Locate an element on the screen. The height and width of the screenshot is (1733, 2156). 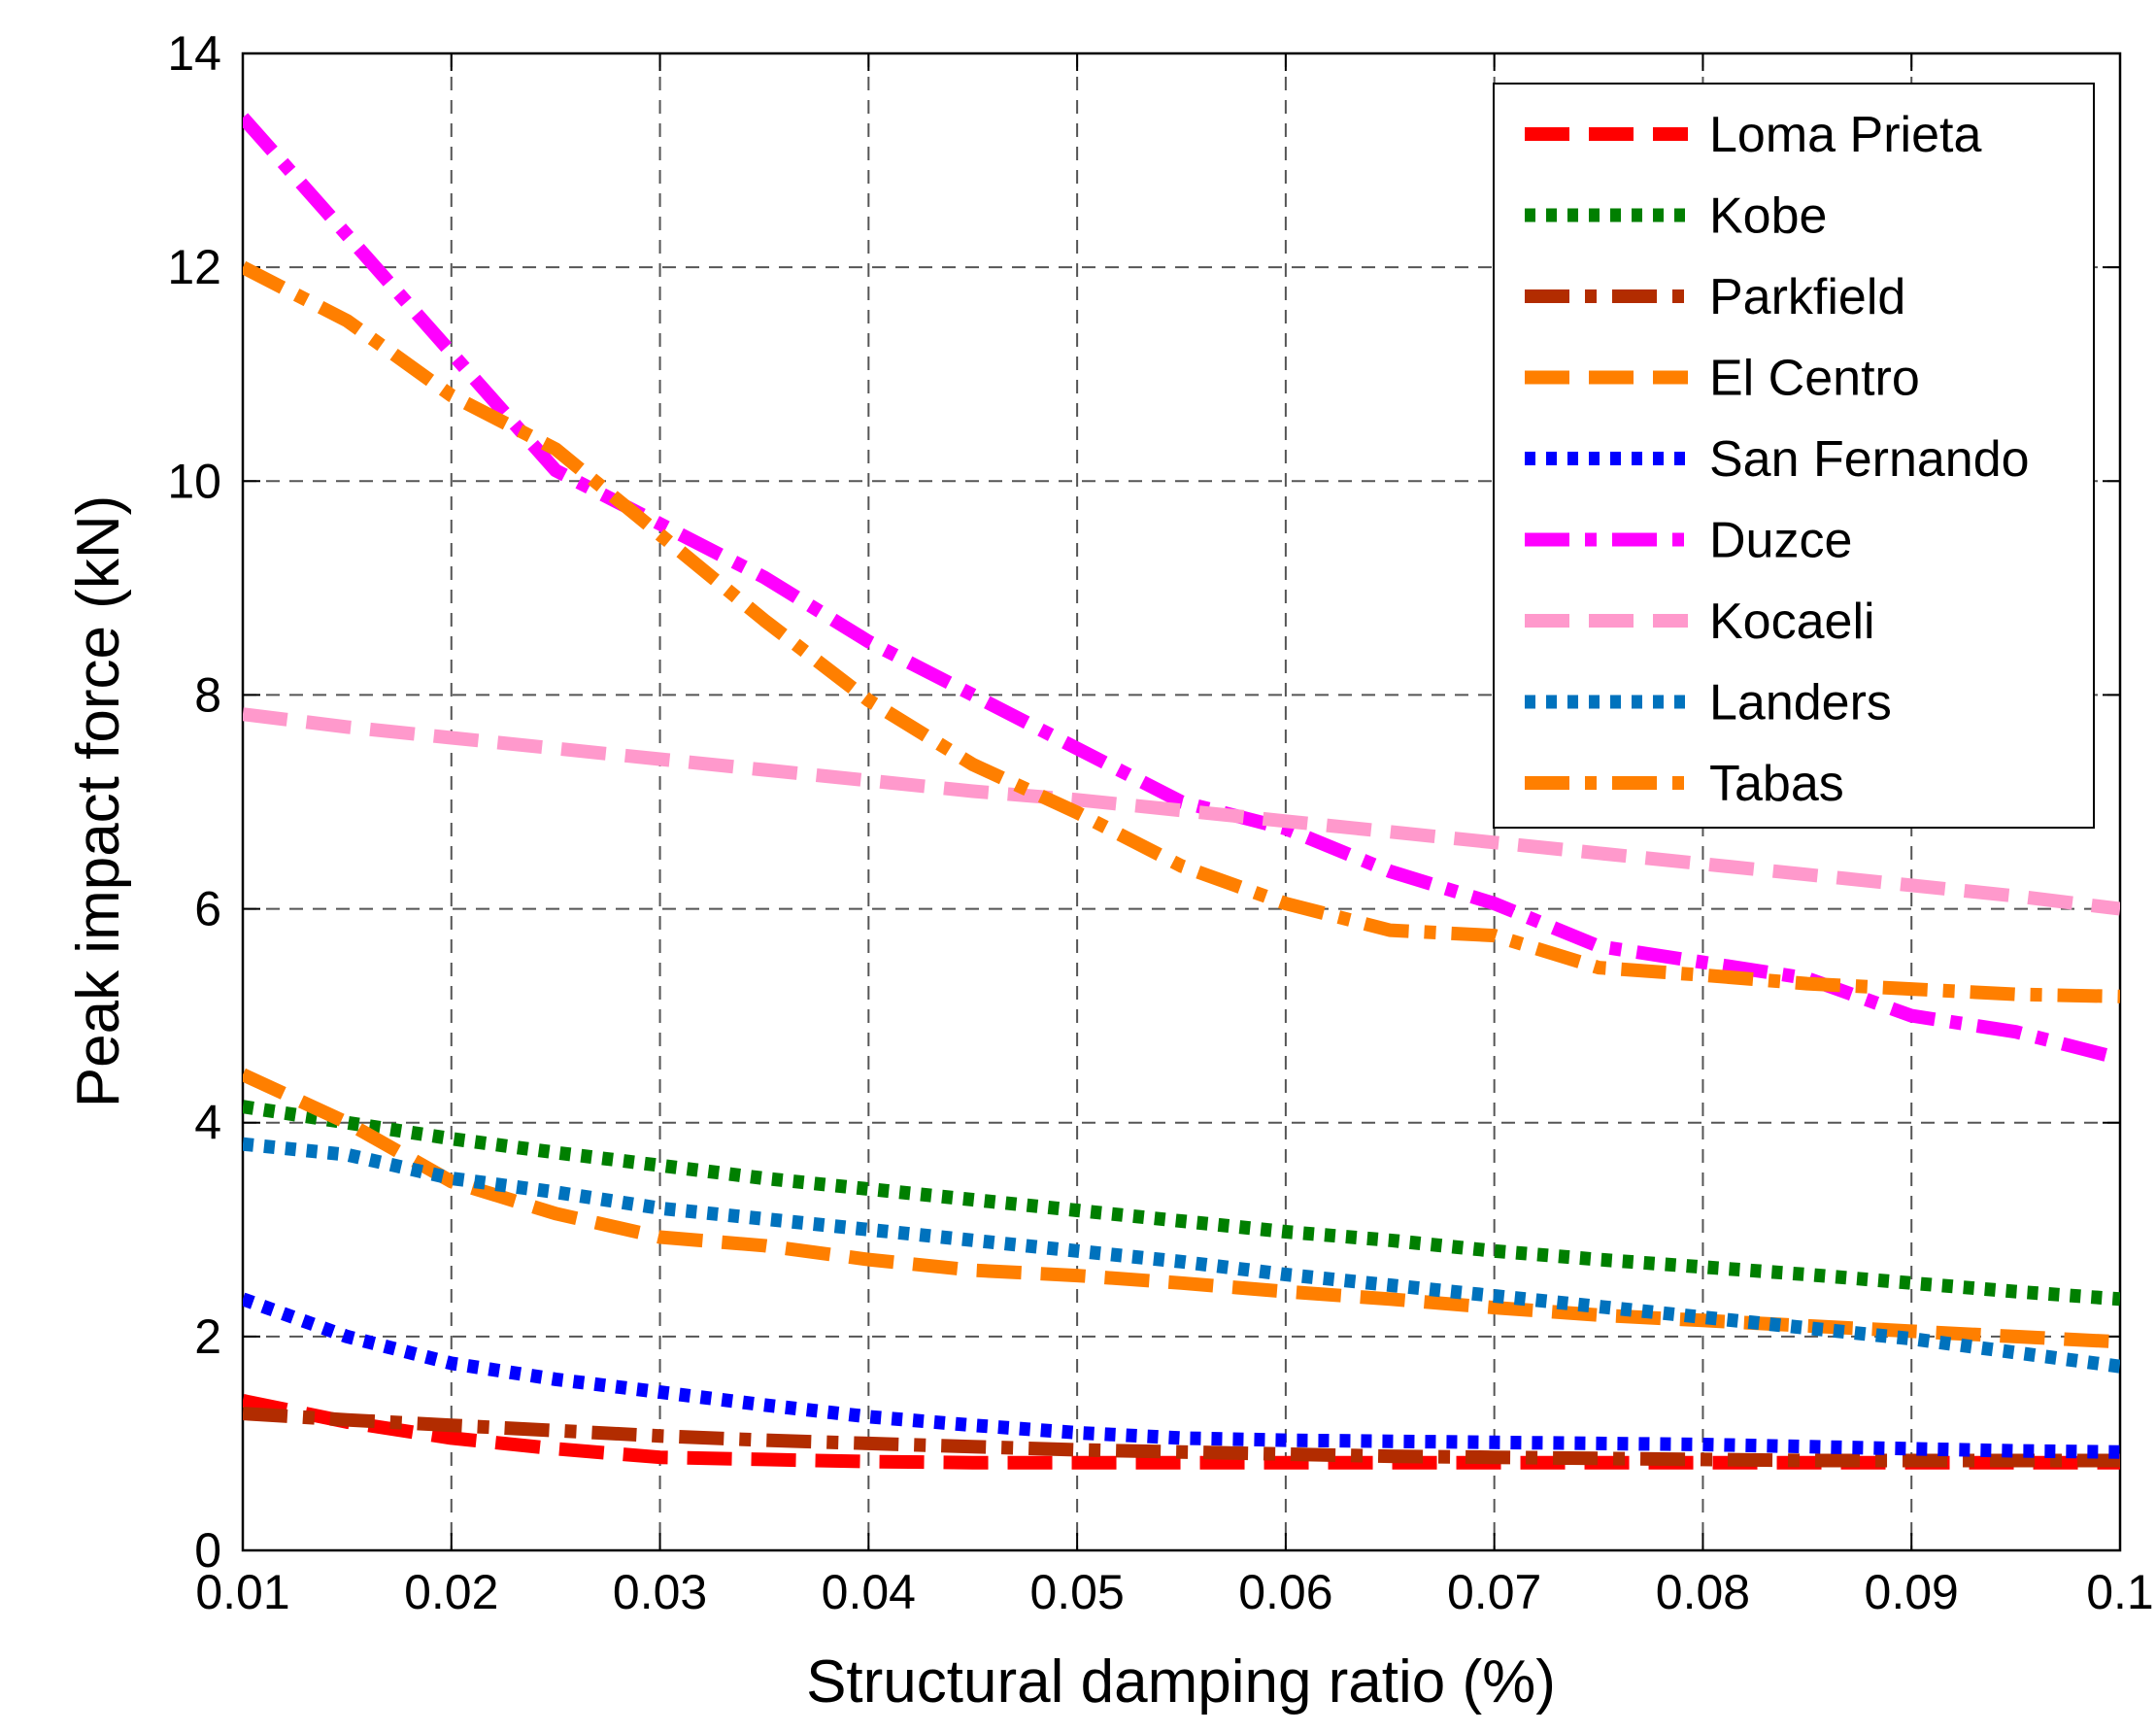
x-tick-label: 0.06 is located at coordinates (1285, 1592).